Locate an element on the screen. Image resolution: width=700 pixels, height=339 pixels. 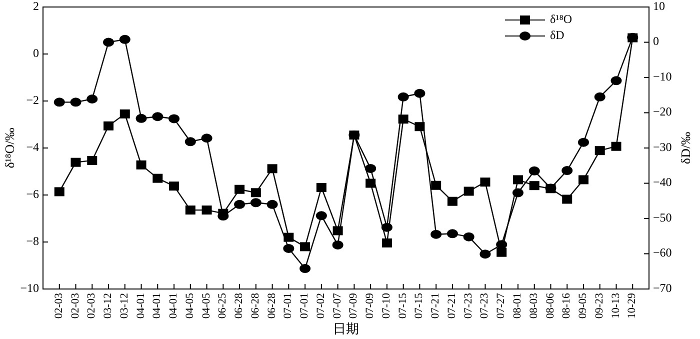
legend-label: δD is located at coordinates (557, 35).